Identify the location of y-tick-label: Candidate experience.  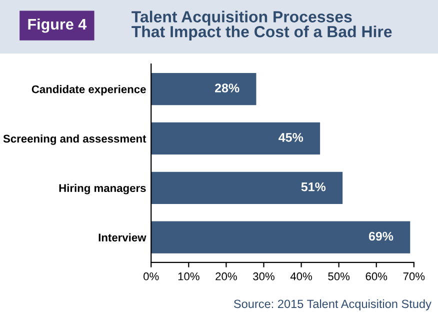
(89, 90).